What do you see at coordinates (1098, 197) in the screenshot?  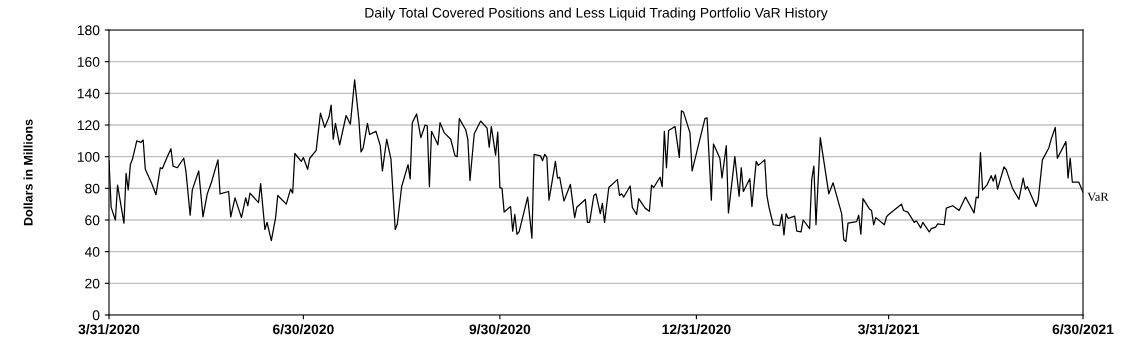 I see `series-label: VaR` at bounding box center [1098, 197].